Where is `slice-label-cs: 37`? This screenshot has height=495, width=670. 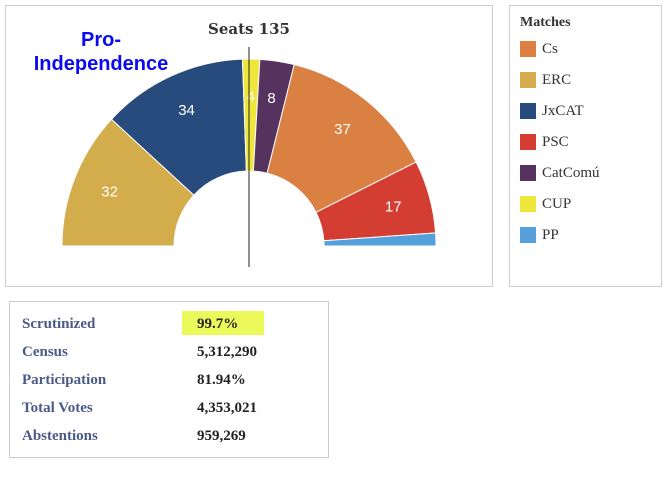
slice-label-cs: 37 is located at coordinates (342, 129).